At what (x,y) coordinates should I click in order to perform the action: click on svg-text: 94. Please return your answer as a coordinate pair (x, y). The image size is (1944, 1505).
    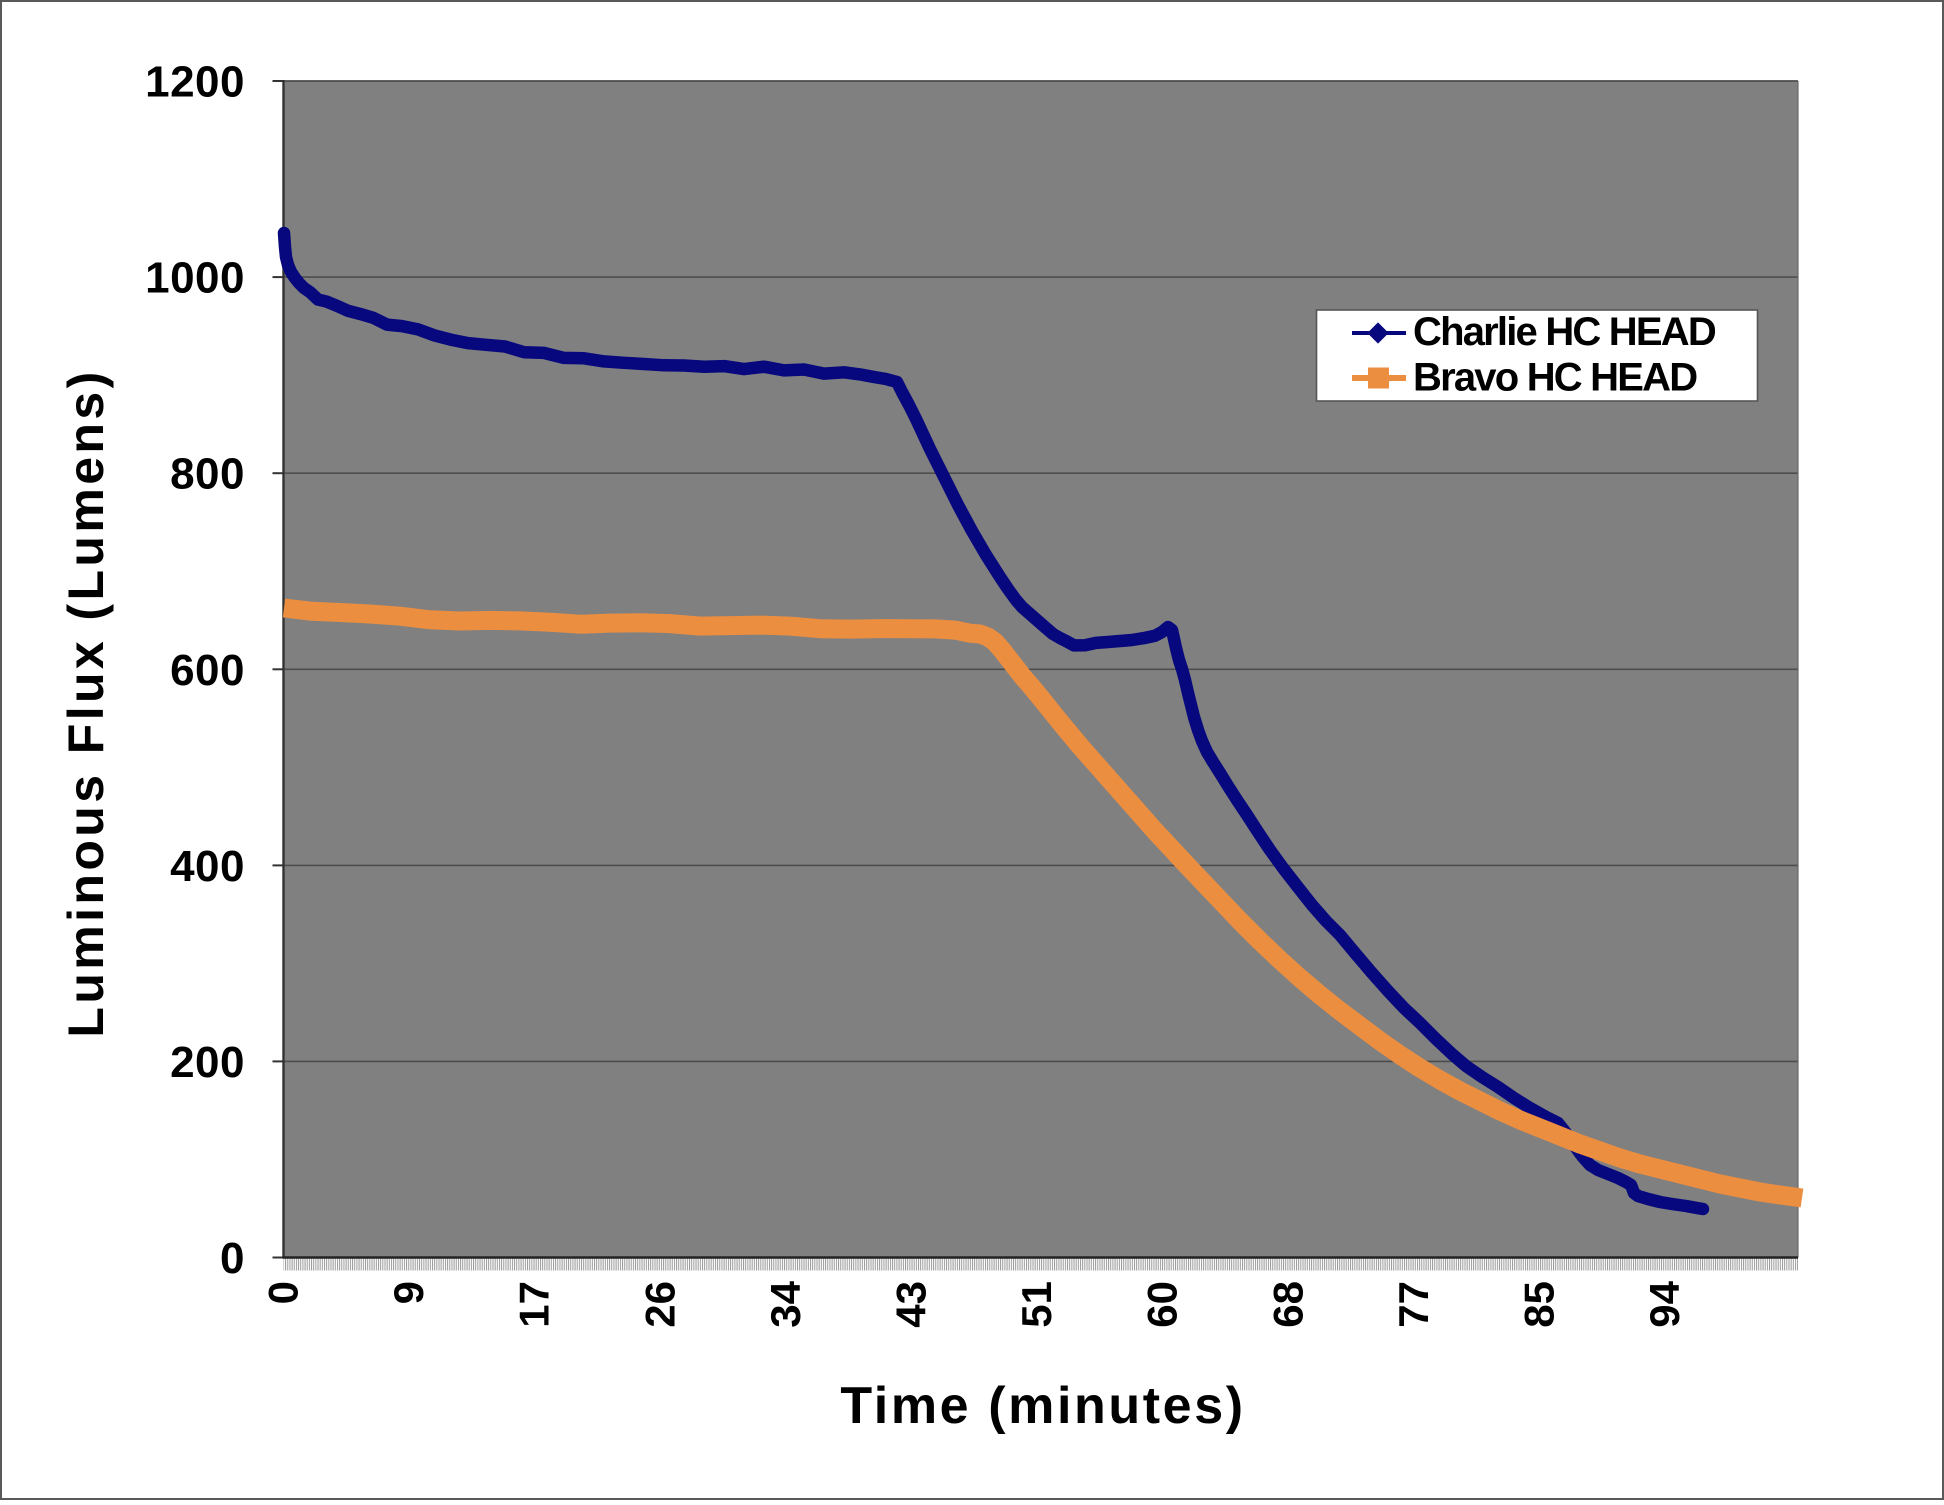
    Looking at the image, I should click on (1664, 1303).